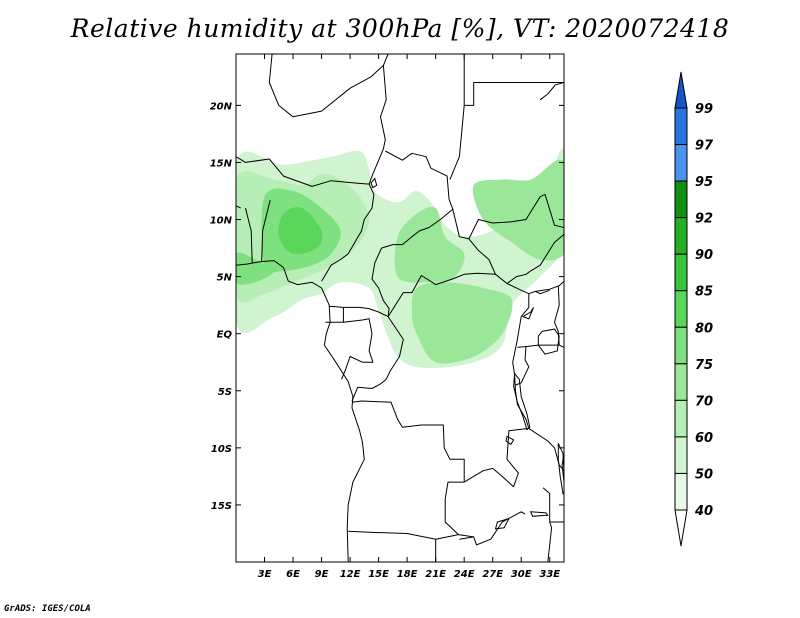  I want to click on x-tick-label: 30E, so click(521, 574).